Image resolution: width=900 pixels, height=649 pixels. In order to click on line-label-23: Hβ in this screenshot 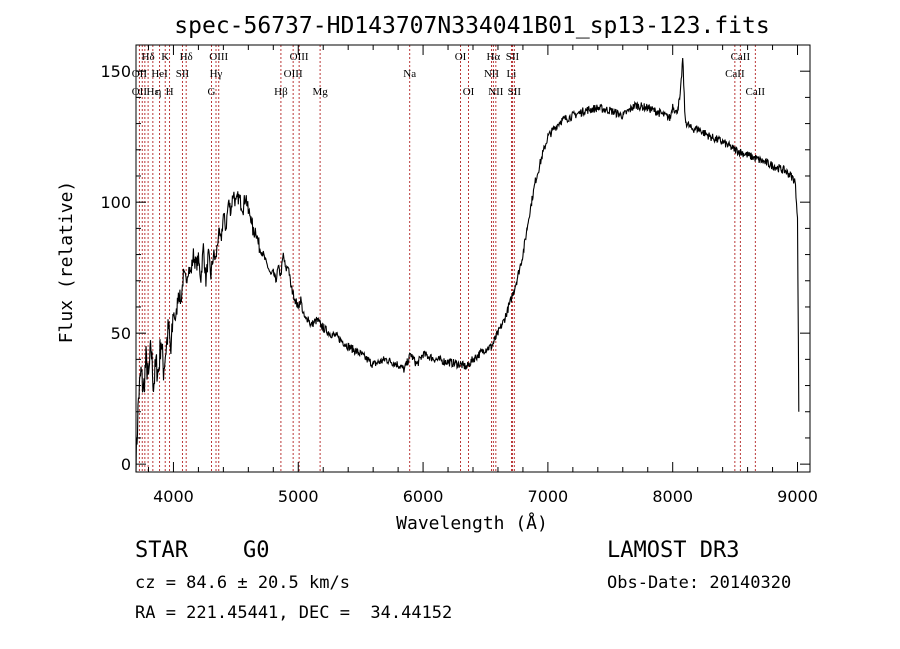, I will do `click(281, 92)`.